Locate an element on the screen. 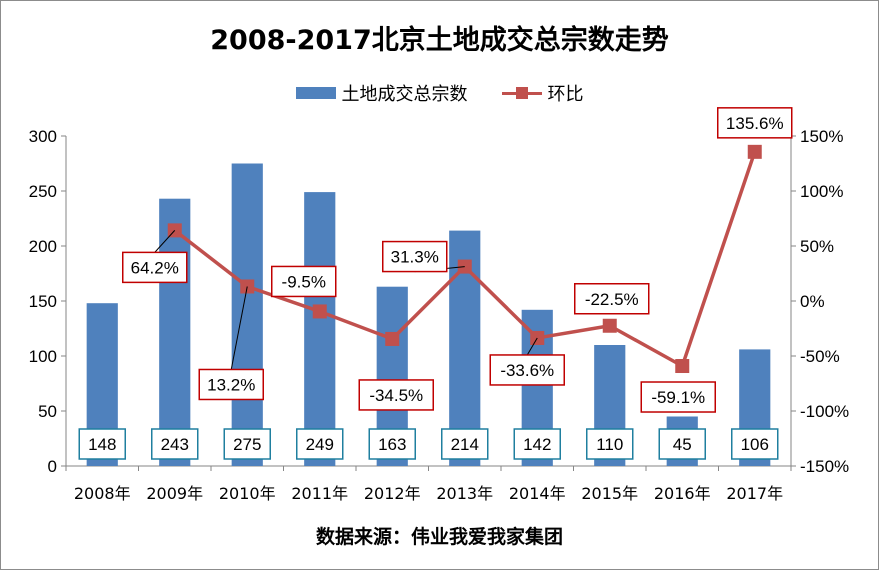 This screenshot has width=879, height=570. y-right-tick-label: 0% is located at coordinates (812, 301).